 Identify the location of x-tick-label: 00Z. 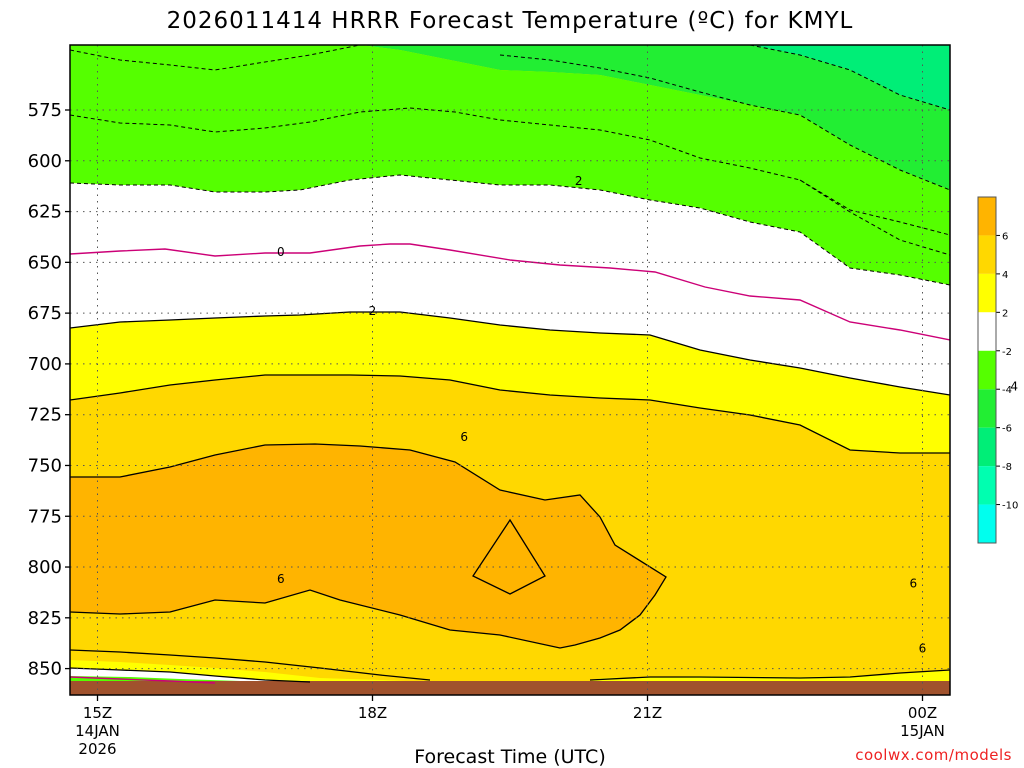
(922, 713).